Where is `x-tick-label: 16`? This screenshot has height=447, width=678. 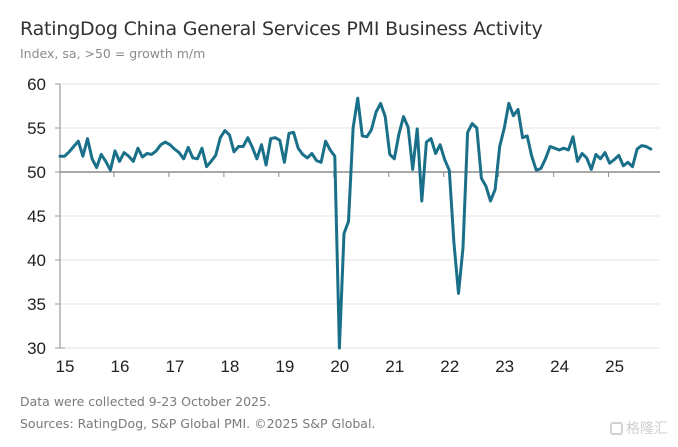
x-tick-label: 16 is located at coordinates (119, 366).